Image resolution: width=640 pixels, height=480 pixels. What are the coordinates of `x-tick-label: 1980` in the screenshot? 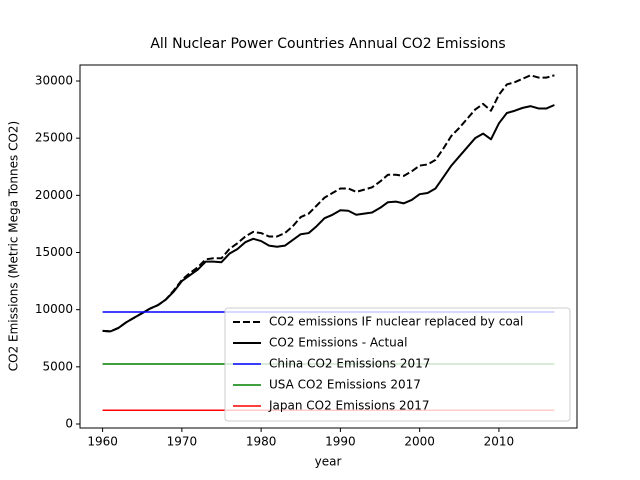 It's located at (261, 442).